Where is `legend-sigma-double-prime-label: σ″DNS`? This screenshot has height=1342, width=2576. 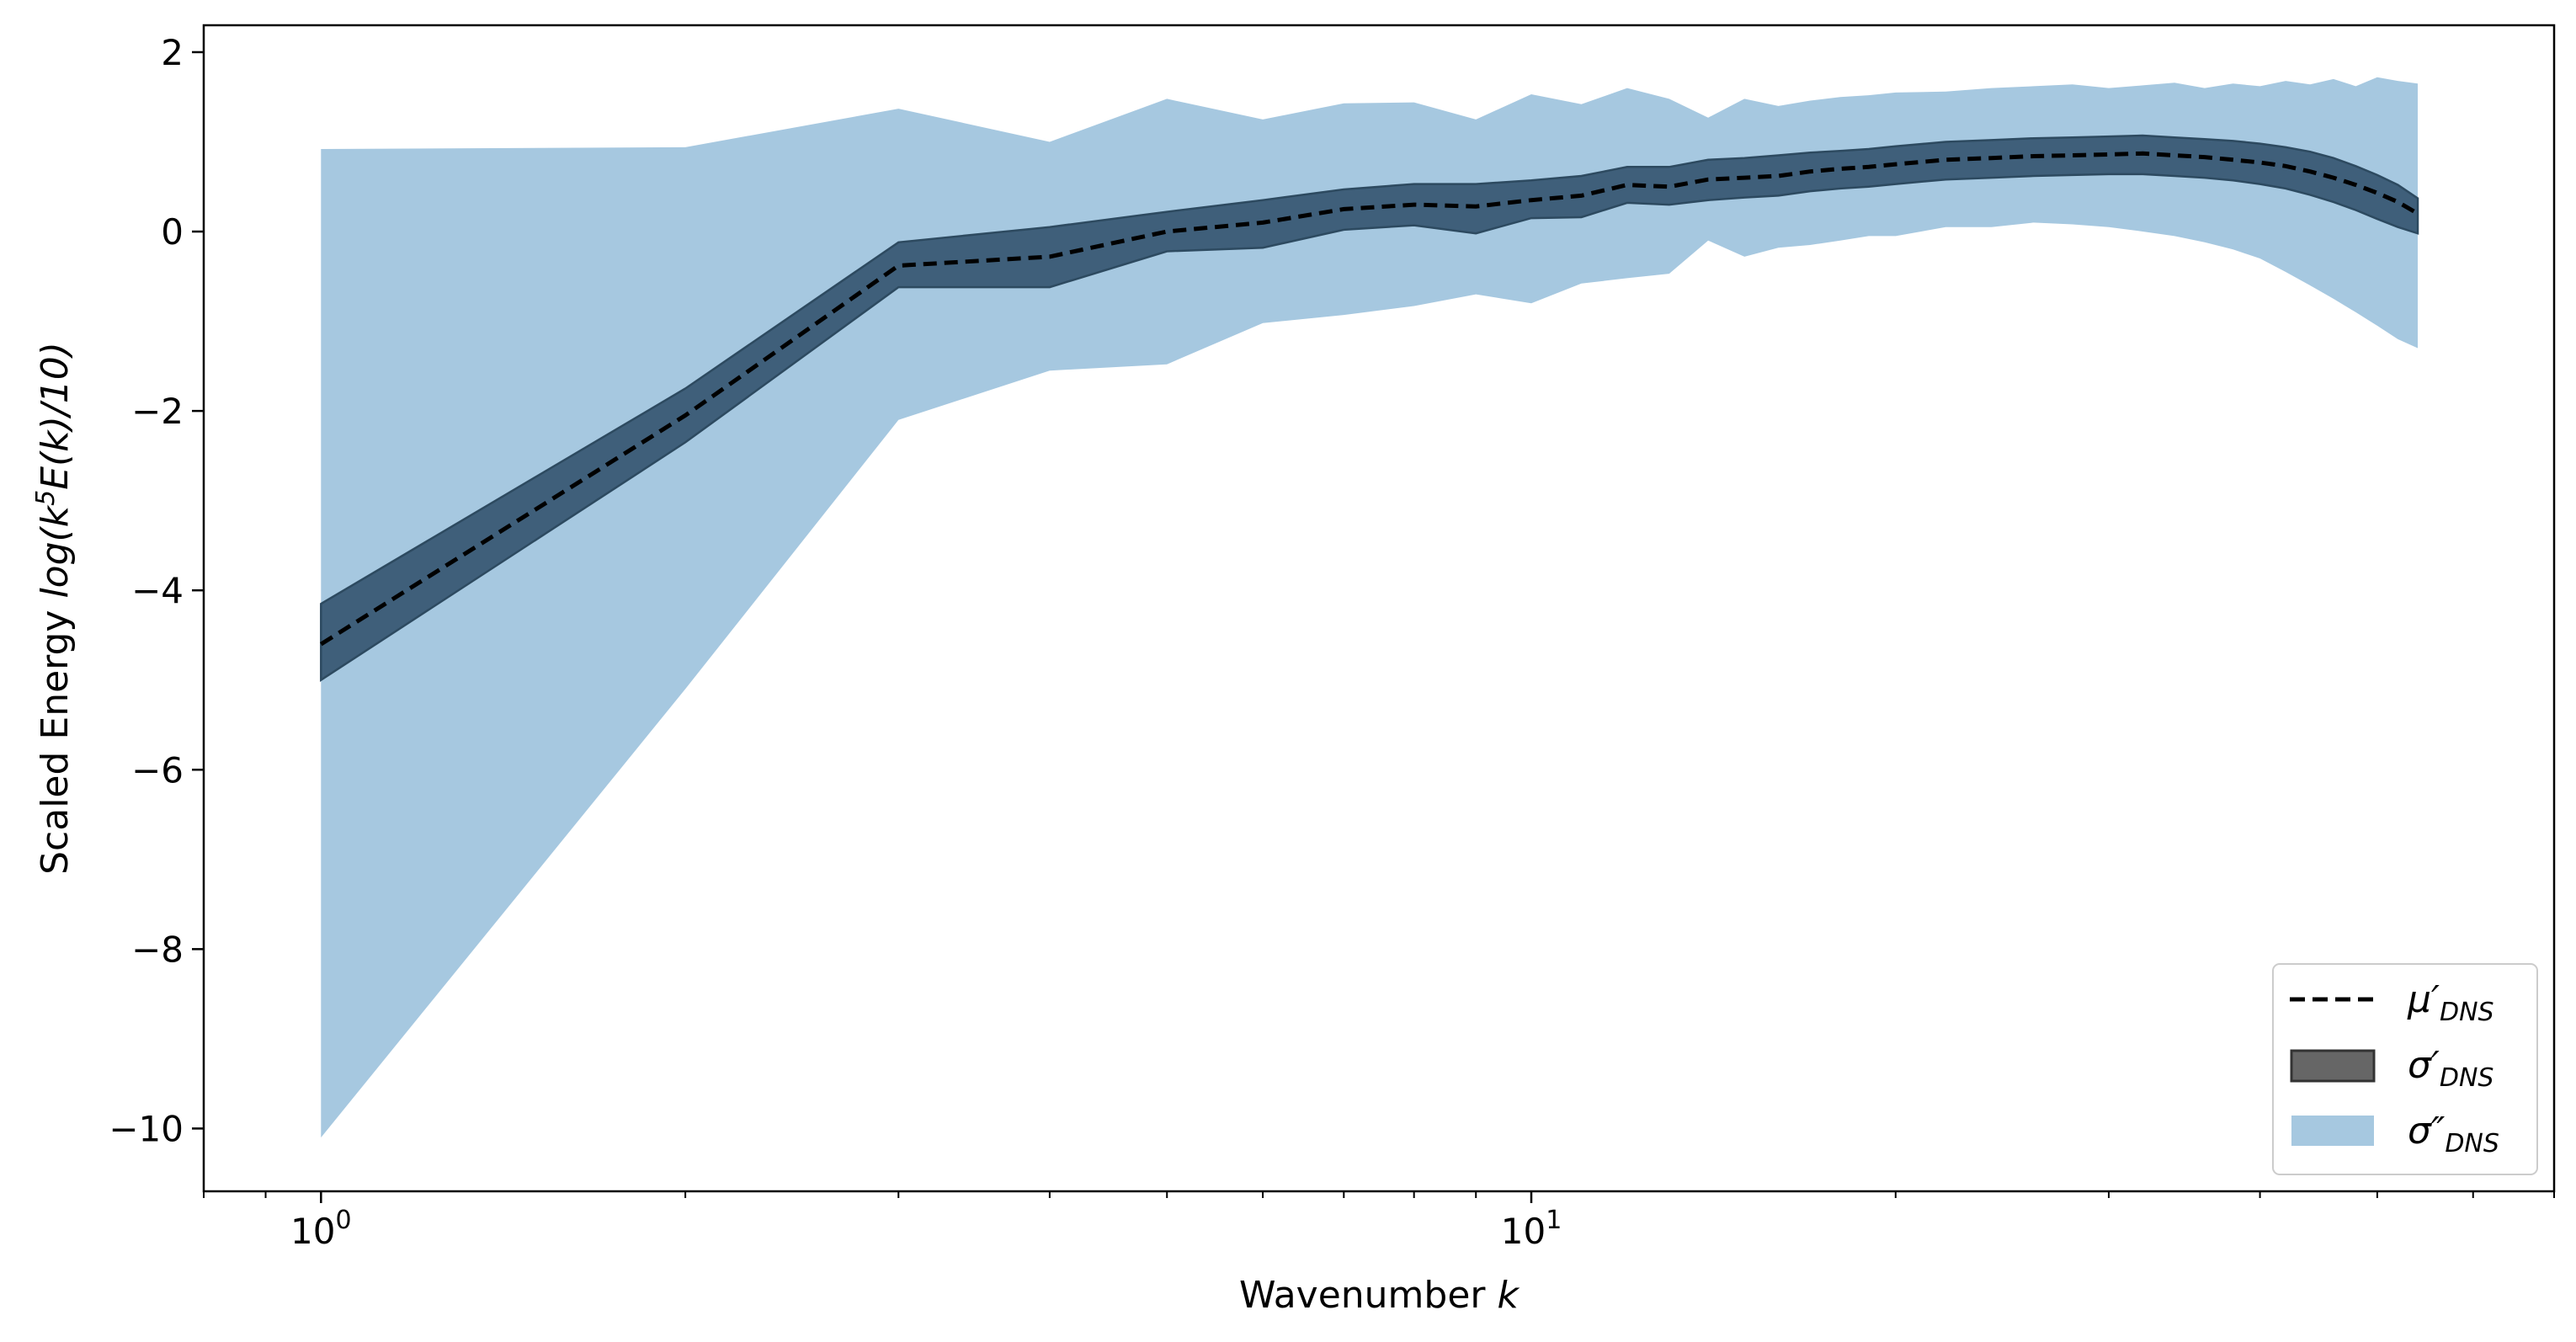 legend-sigma-double-prime-label: σ″DNS is located at coordinates (2453, 1134).